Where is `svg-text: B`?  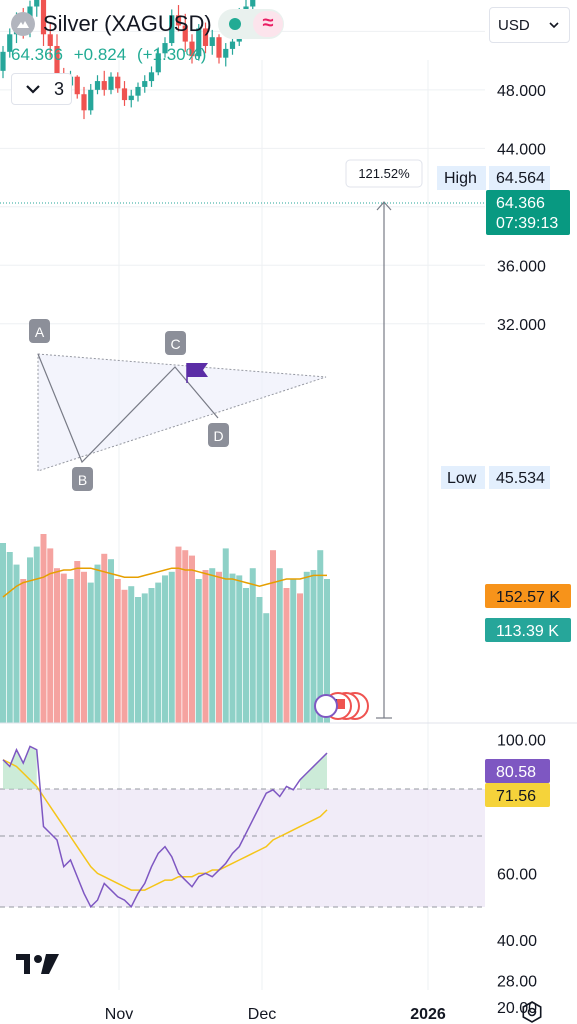 svg-text: B is located at coordinates (82, 480).